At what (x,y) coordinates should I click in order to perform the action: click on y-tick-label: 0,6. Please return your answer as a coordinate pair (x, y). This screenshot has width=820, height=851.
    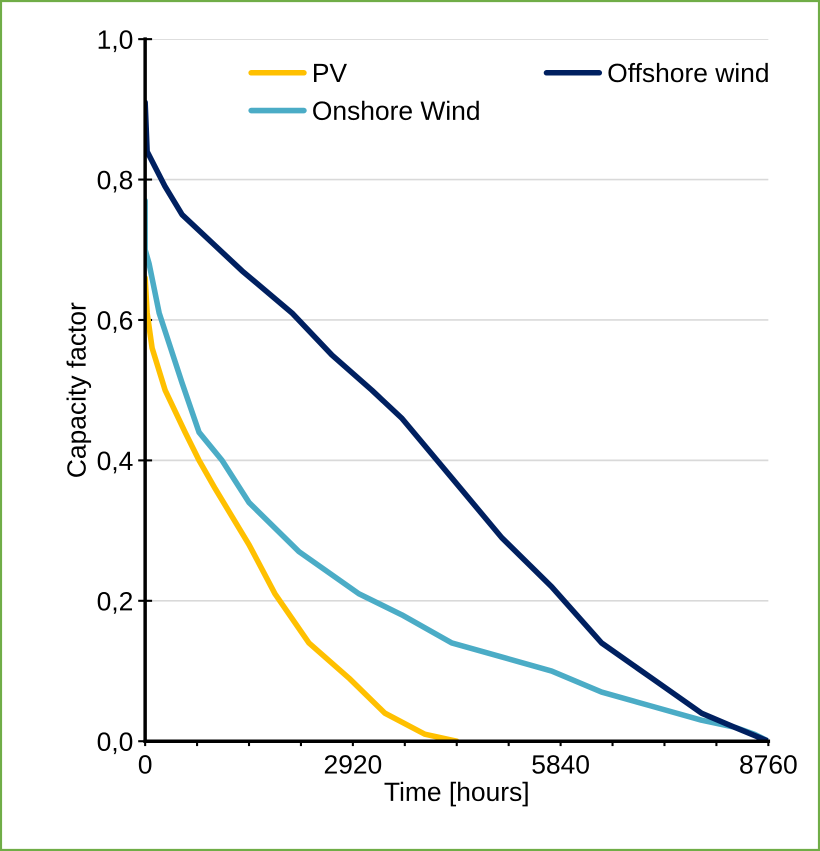
    Looking at the image, I should click on (115, 322).